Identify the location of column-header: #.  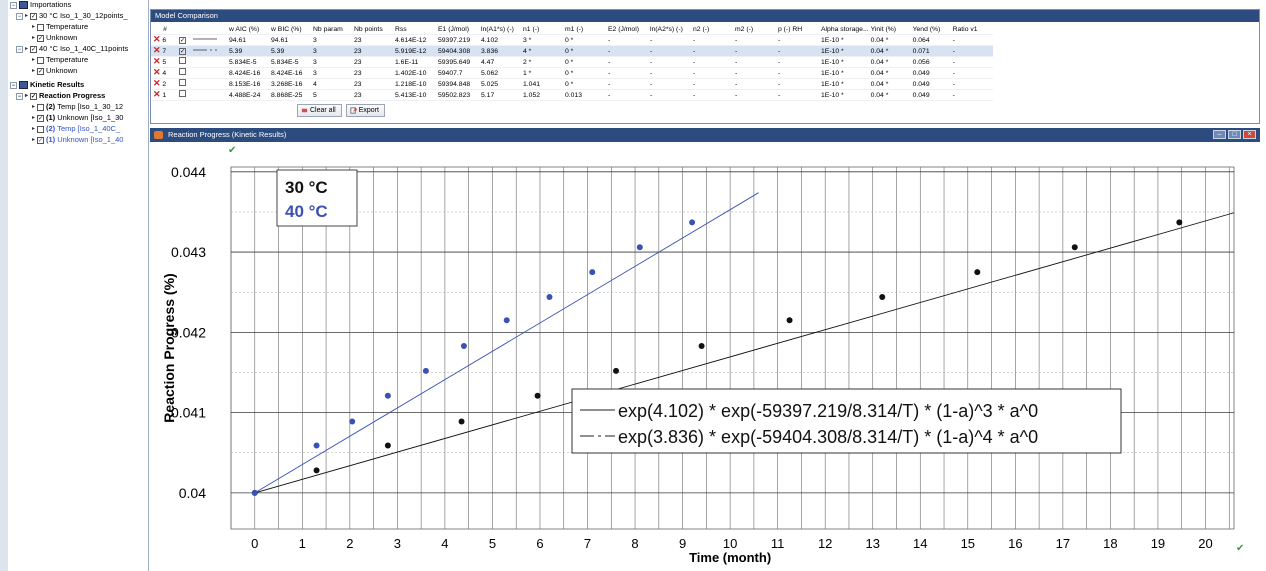
(164, 30).